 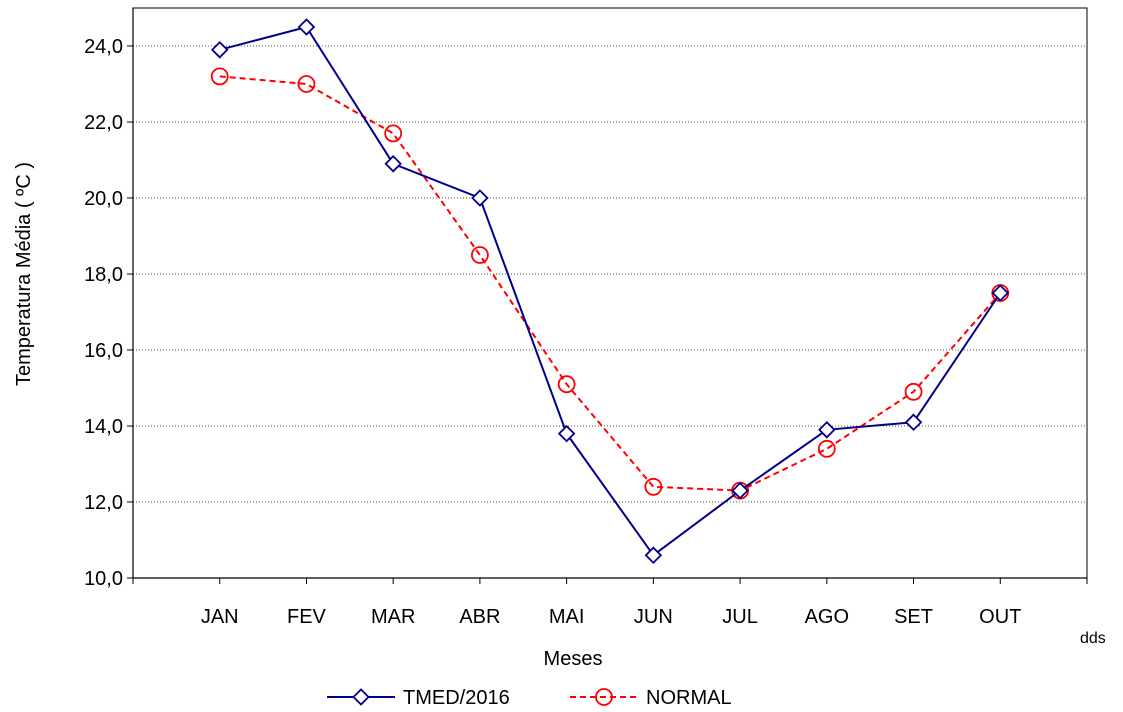 I want to click on legend: TMED/2016 NORMAL, so click(x=529, y=698).